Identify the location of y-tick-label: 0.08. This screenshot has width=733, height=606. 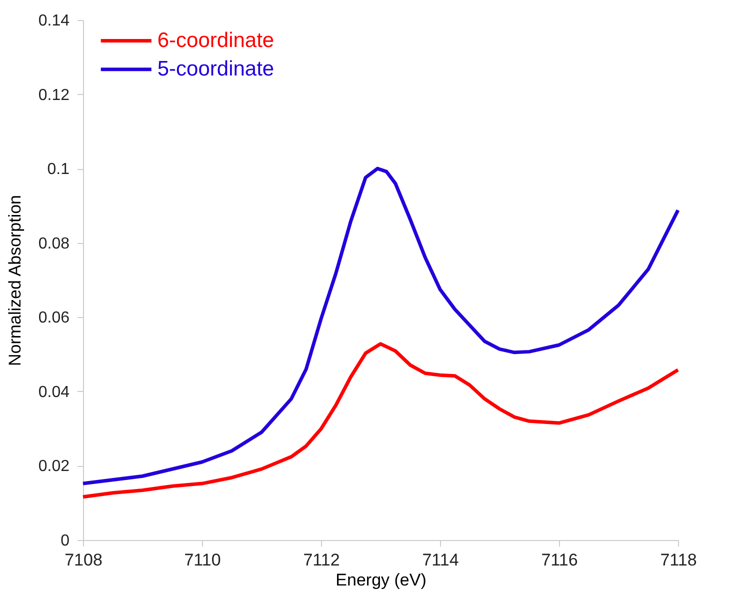
(54, 243).